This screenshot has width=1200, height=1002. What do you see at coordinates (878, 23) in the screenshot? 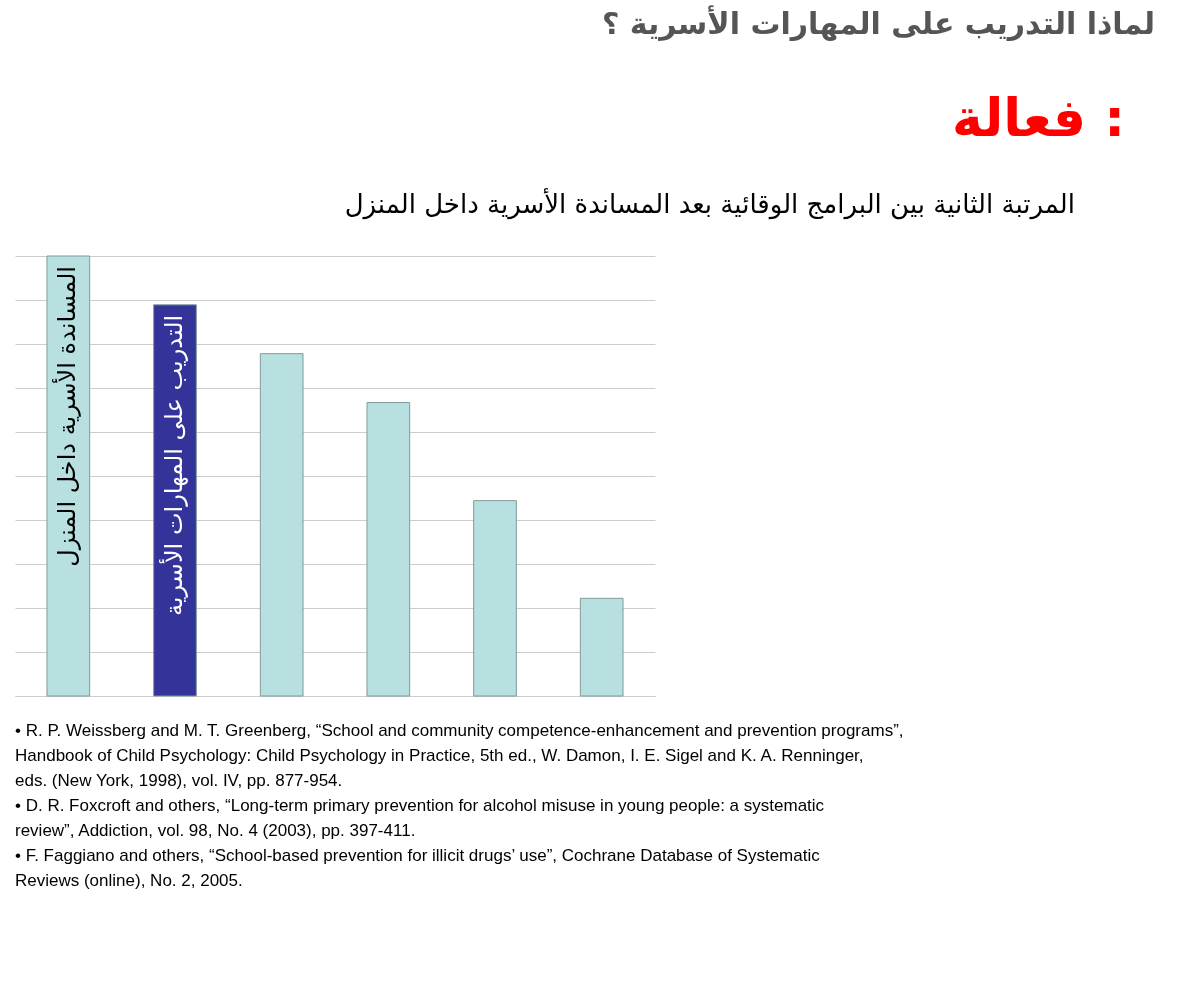
I see `text: لماذا التدريب على المهارات الأسرية ؟` at bounding box center [878, 23].